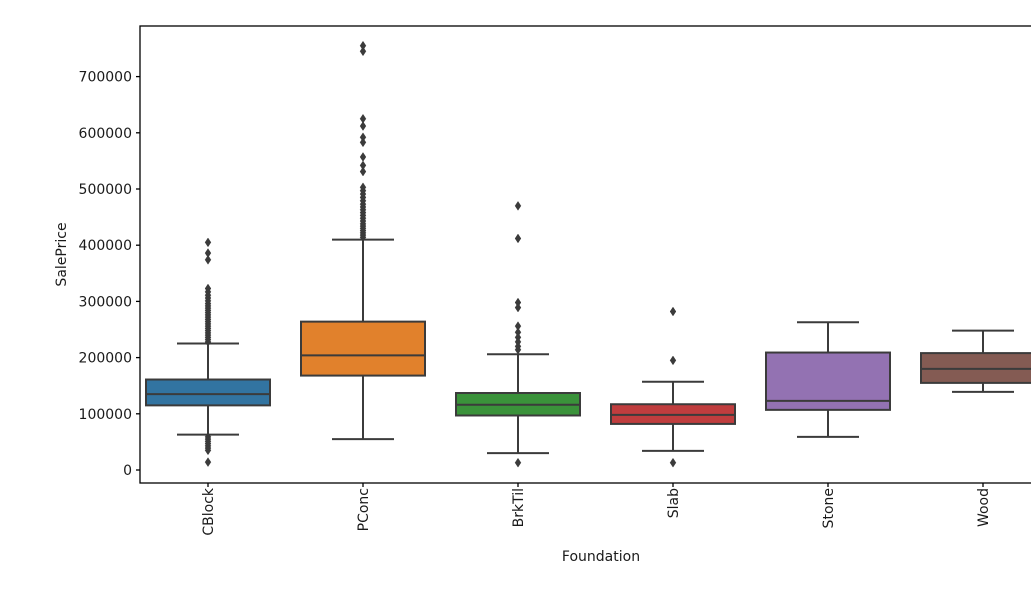 The width and height of the screenshot is (1031, 590). I want to click on box-group-pconc, so click(363, 240).